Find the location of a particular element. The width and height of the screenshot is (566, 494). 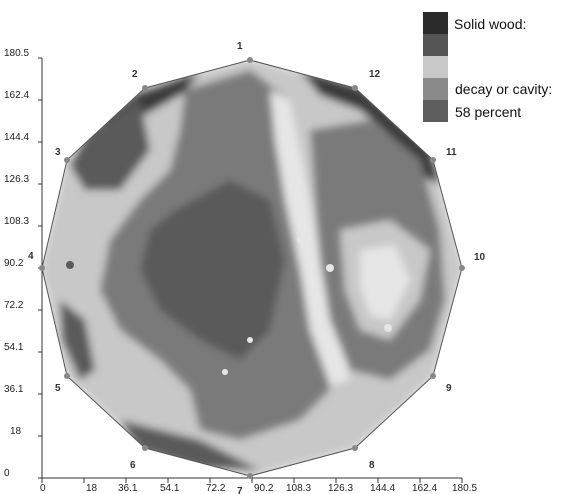

sensor-label: 4 is located at coordinates (31, 256).